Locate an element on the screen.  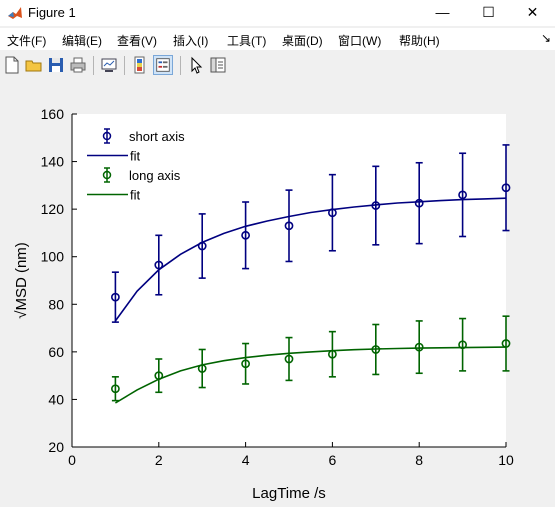
colorbar-icon is located at coordinates (139, 65).